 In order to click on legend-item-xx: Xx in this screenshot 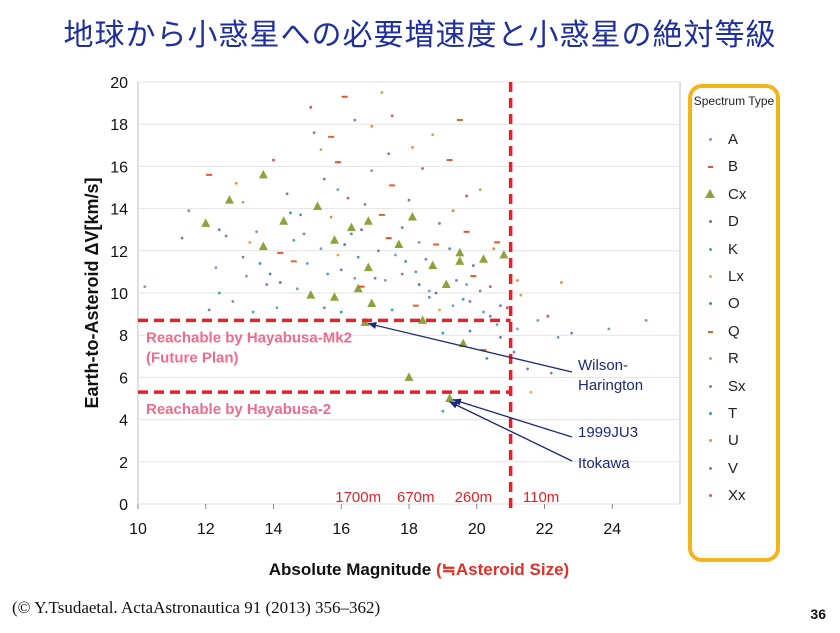, I will do `click(738, 496)`.